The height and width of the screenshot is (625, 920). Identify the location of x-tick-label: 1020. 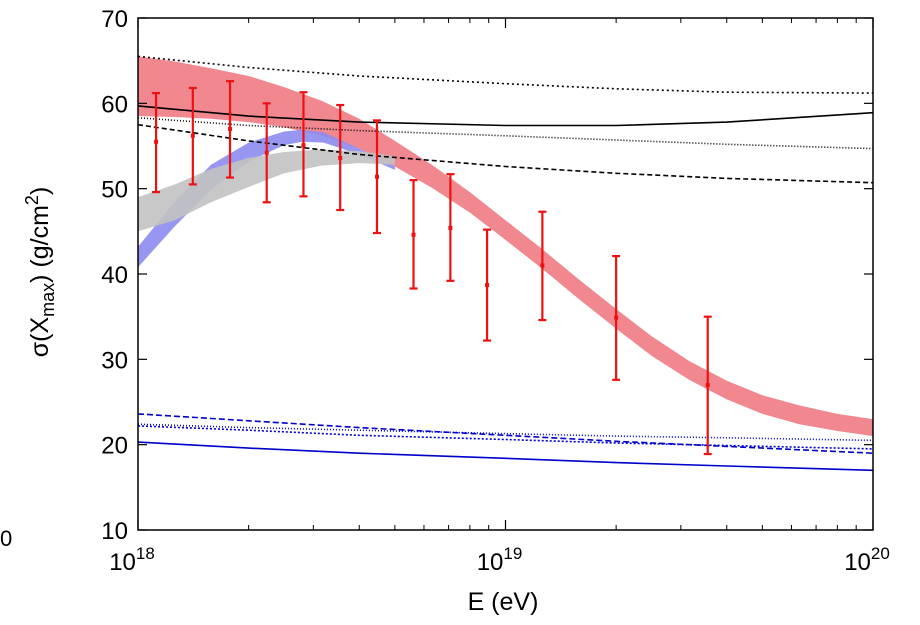
(867, 560).